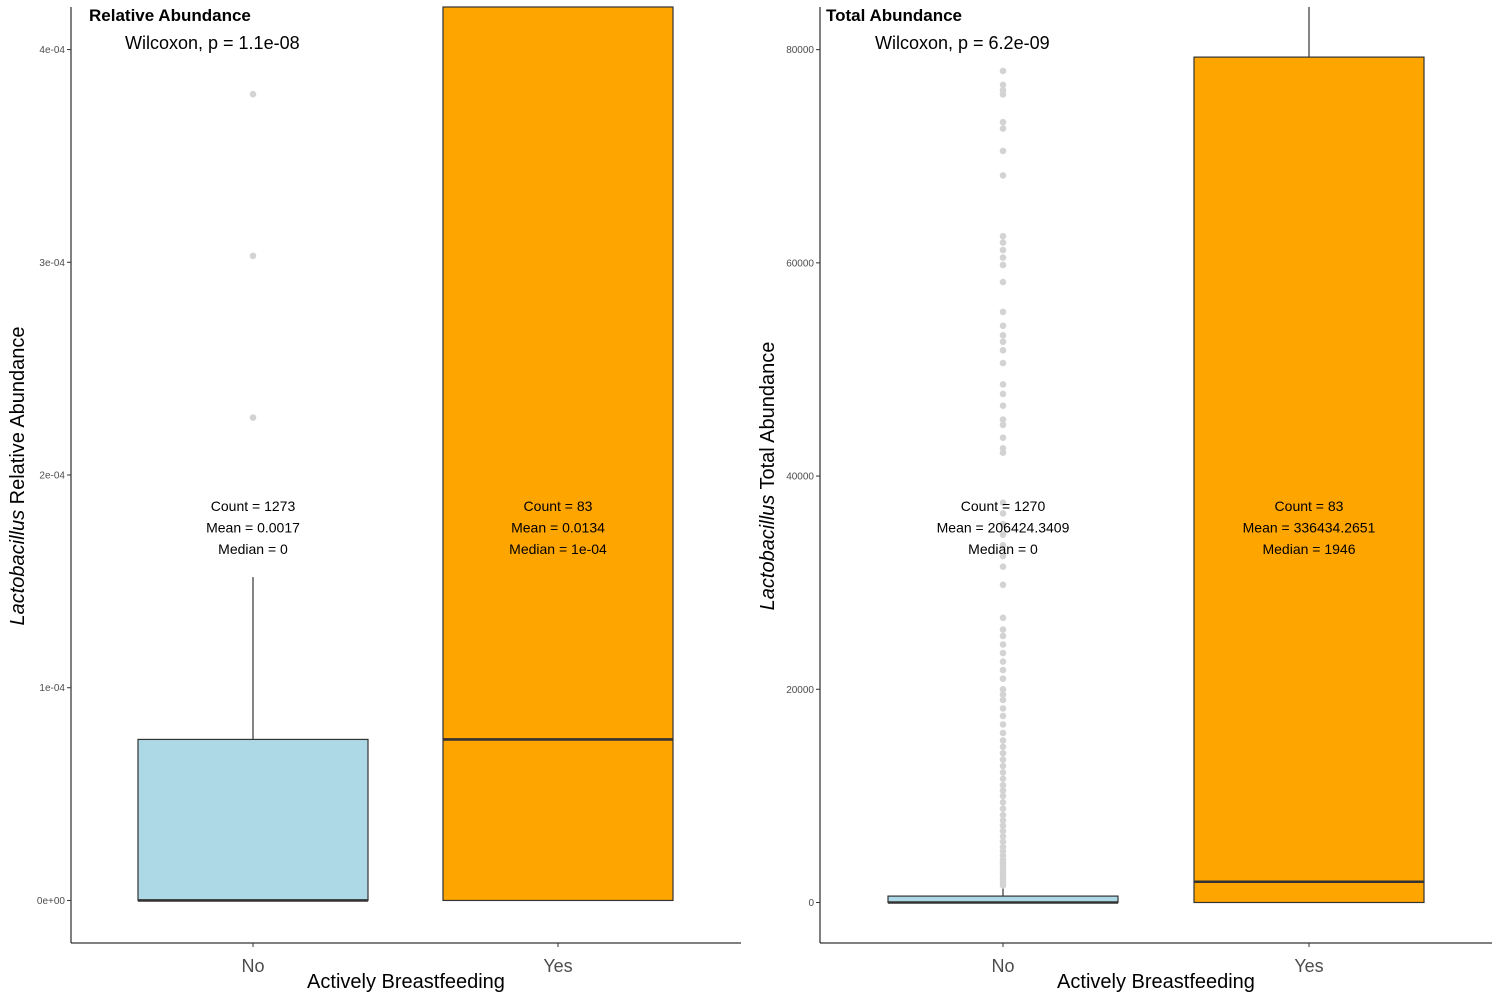  I want to click on y-tick-label: 2e-04, so click(52, 476).